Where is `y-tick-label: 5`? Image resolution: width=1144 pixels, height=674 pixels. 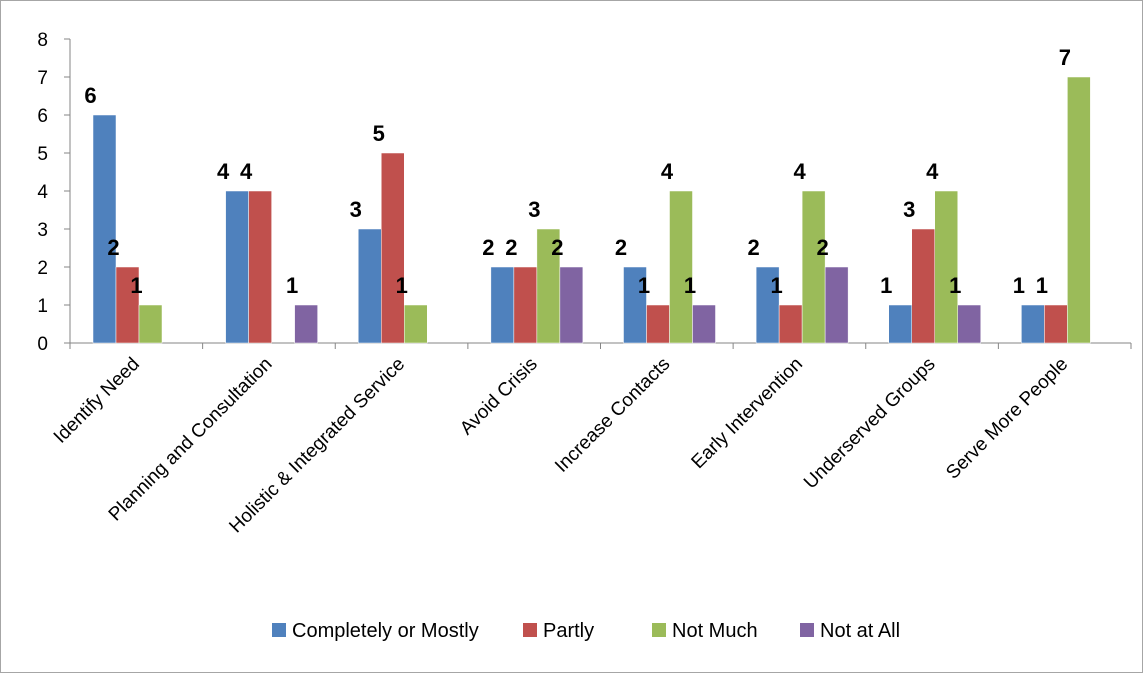 y-tick-label: 5 is located at coordinates (42, 154).